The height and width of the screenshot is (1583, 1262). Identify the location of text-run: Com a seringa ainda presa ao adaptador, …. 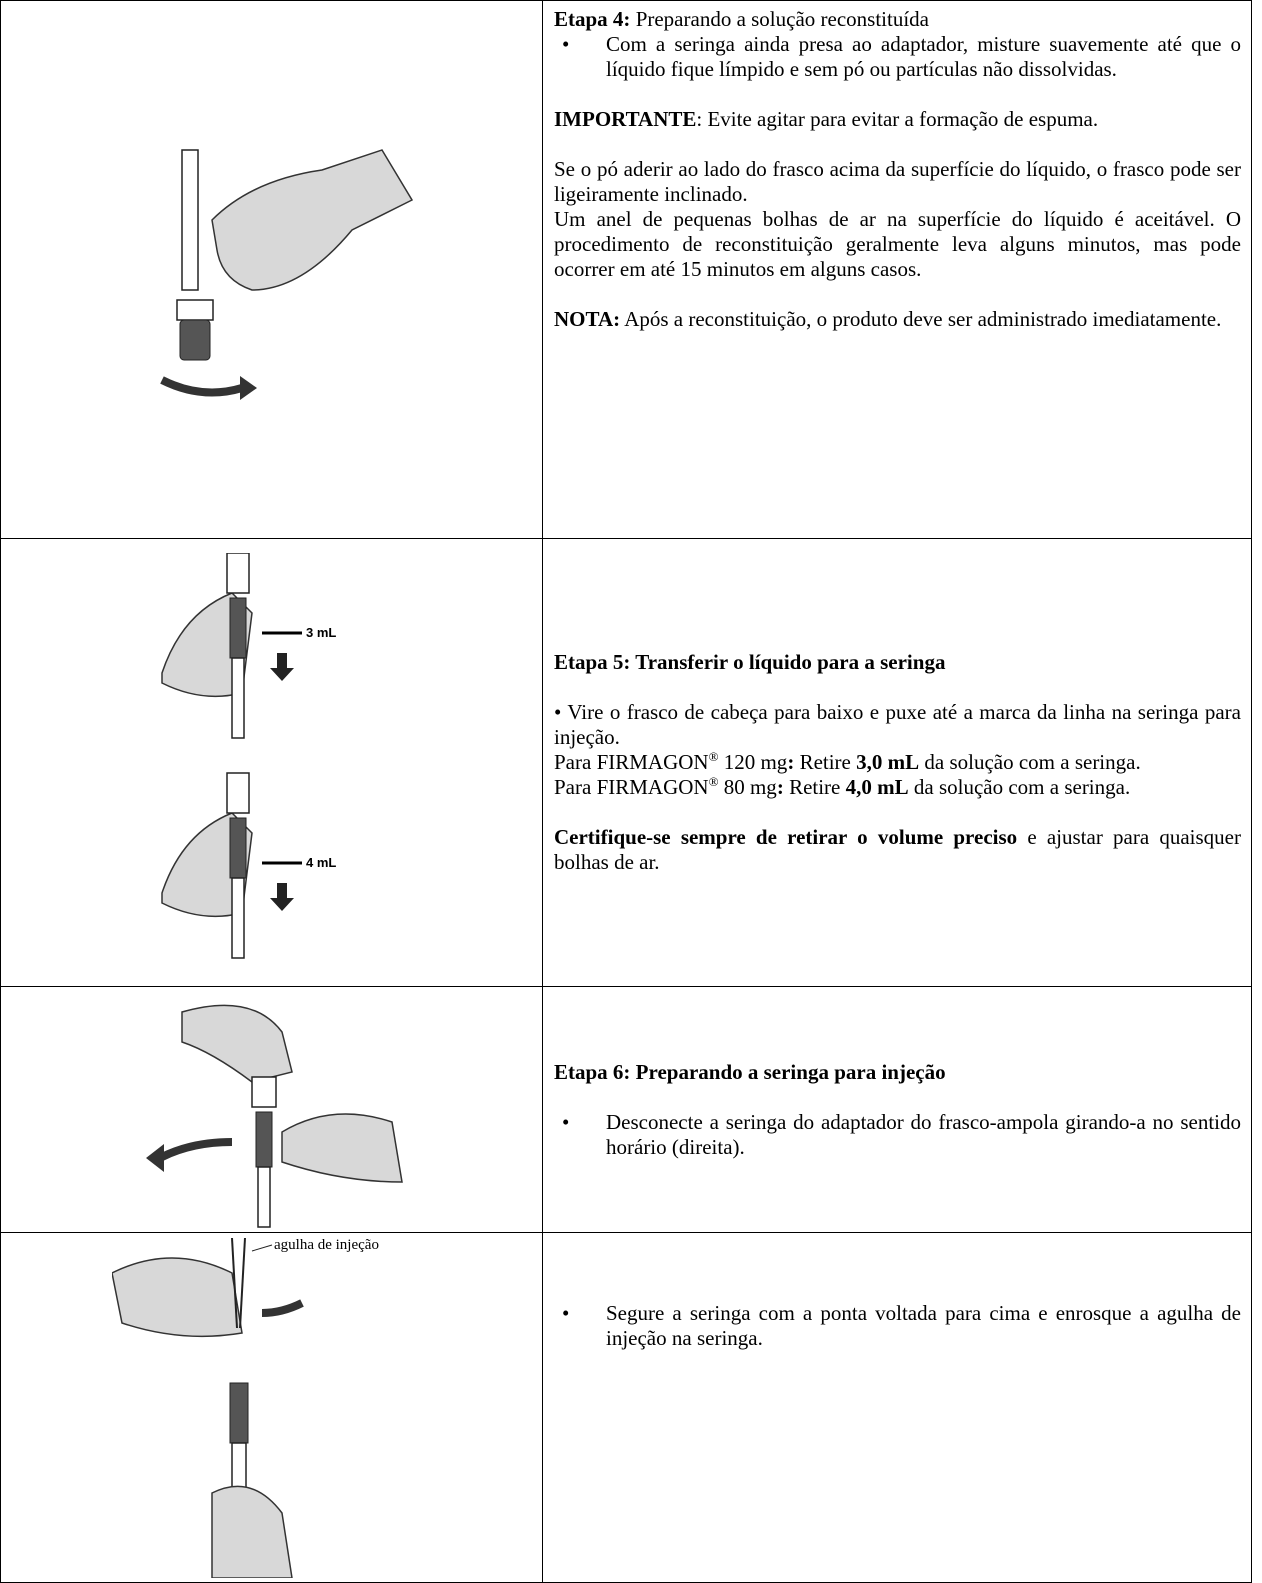
(923, 56).